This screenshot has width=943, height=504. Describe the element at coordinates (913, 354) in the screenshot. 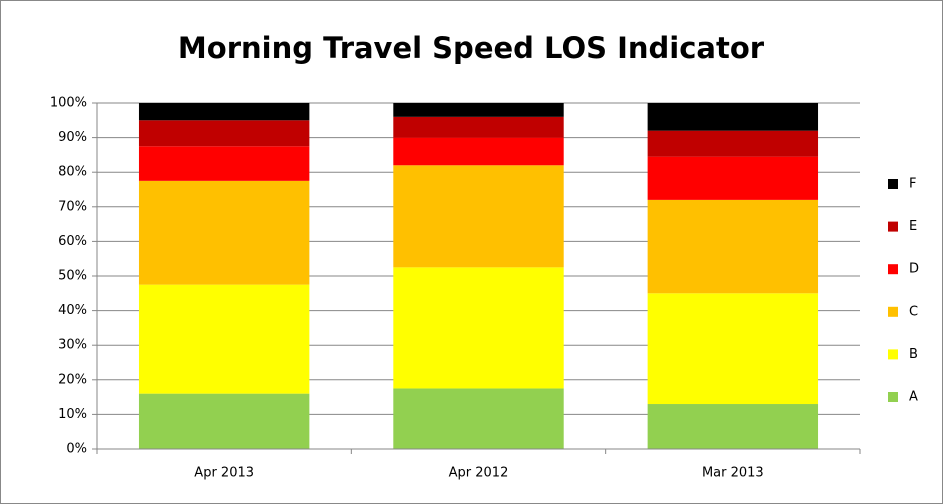

I see `legend-label: B` at that location.